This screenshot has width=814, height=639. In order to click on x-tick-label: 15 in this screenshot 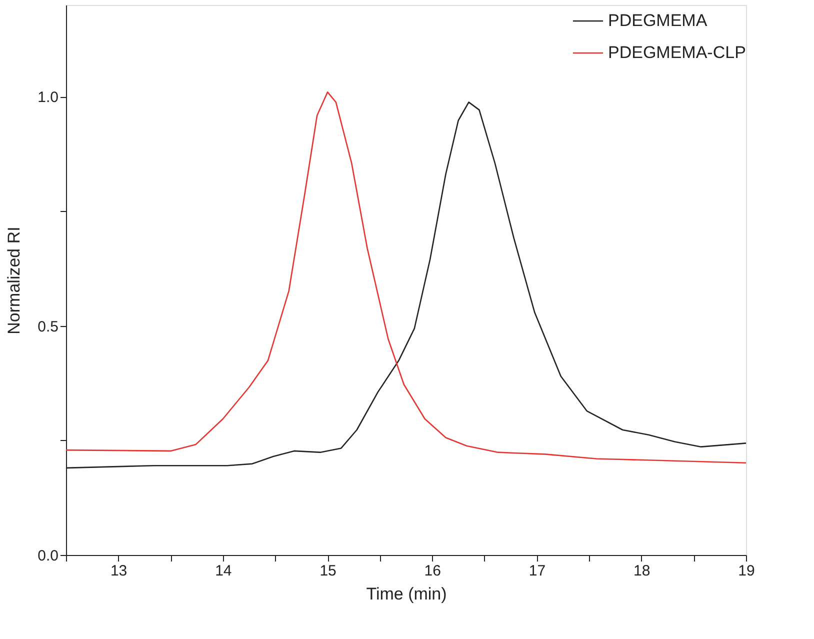, I will do `click(328, 571)`.